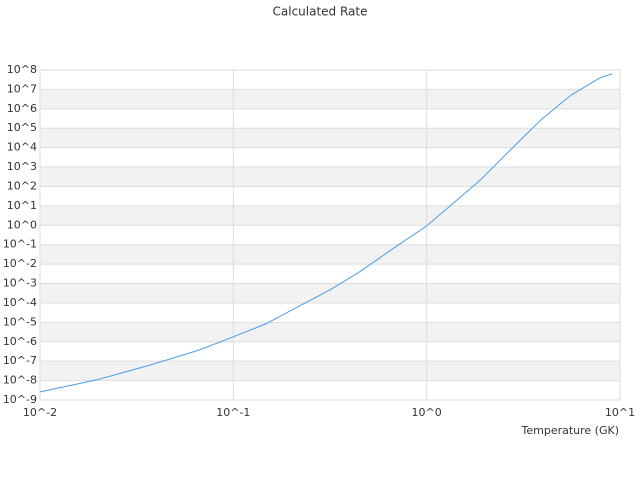 The width and height of the screenshot is (640, 480). I want to click on y-tick-label: 10^3, so click(22, 166).